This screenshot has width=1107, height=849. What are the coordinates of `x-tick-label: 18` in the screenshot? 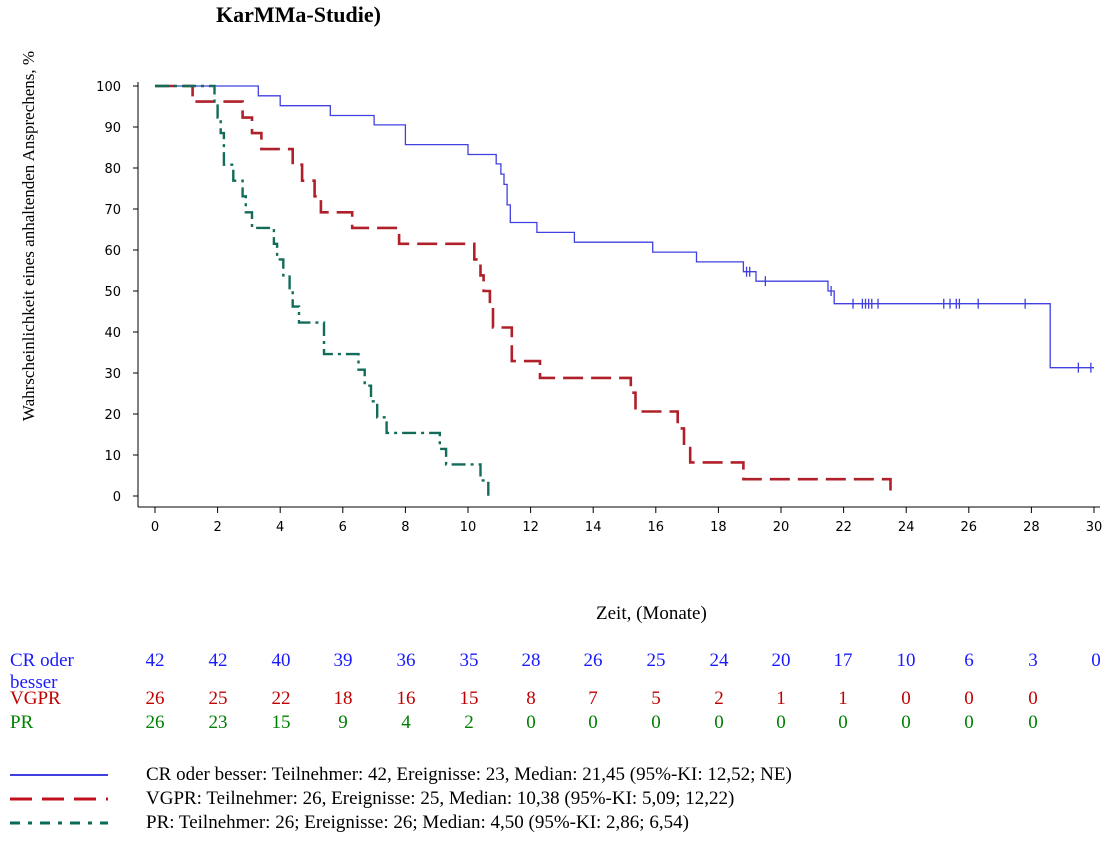 It's located at (718, 527).